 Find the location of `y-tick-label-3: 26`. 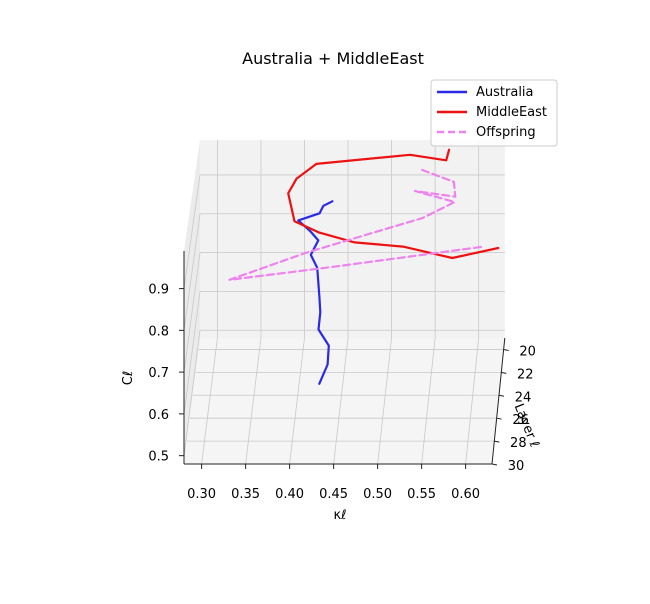

y-tick-label-3: 26 is located at coordinates (520, 420).